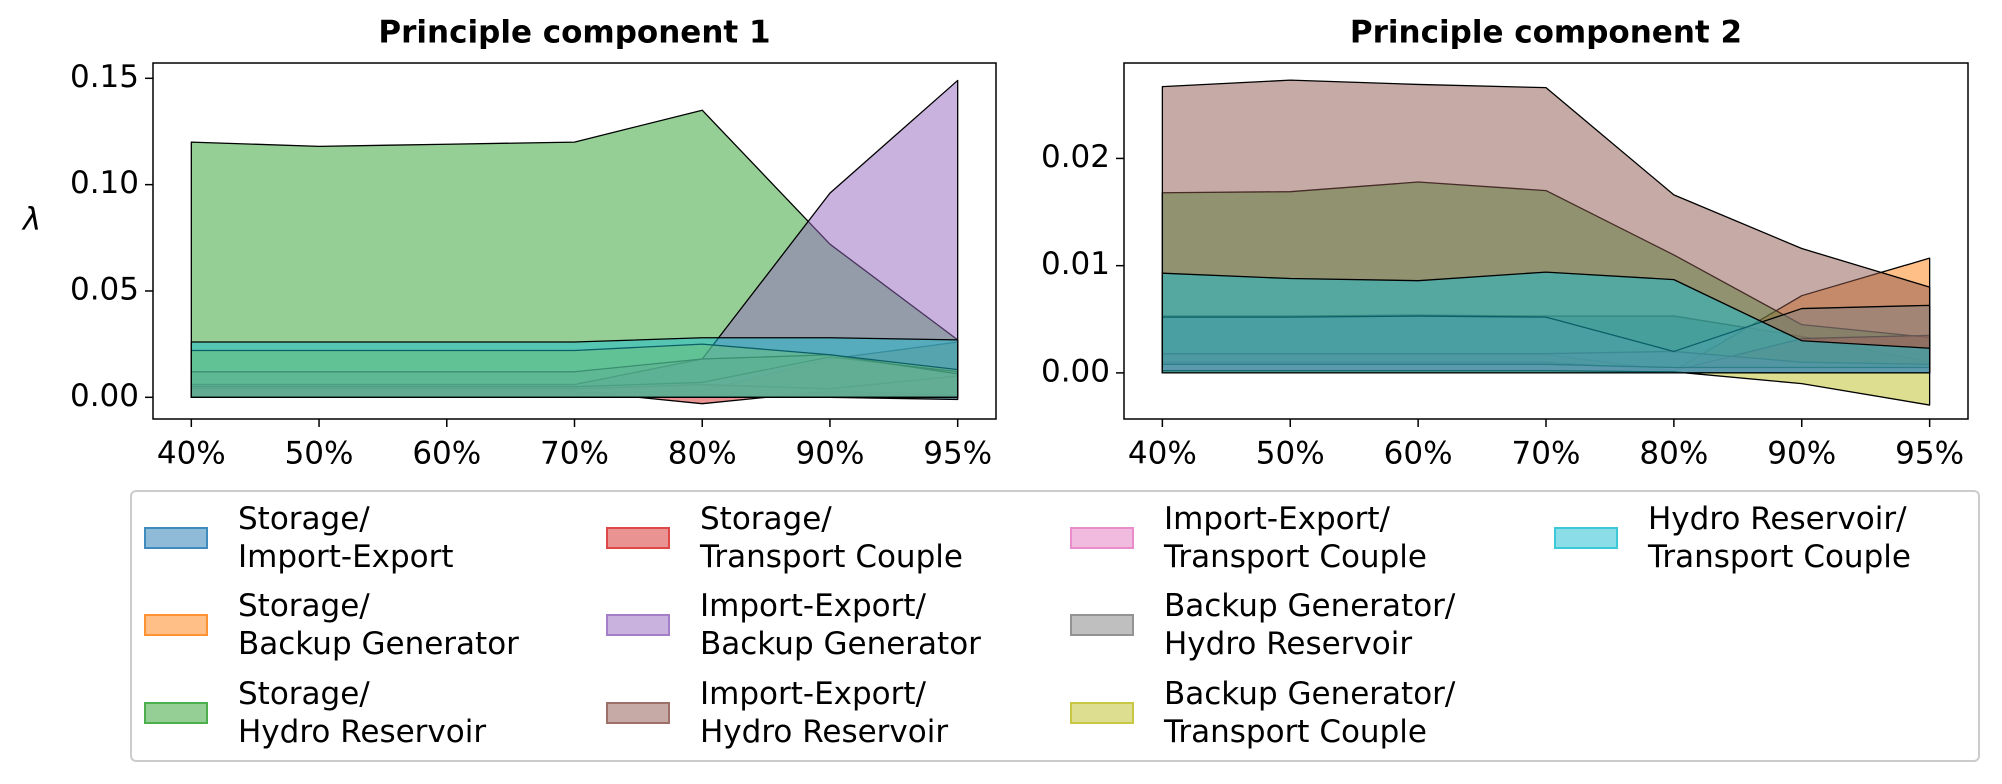 This screenshot has width=2002, height=784. I want to click on legend-label: Storage/ Hydro Reservoir, so click(362, 713).